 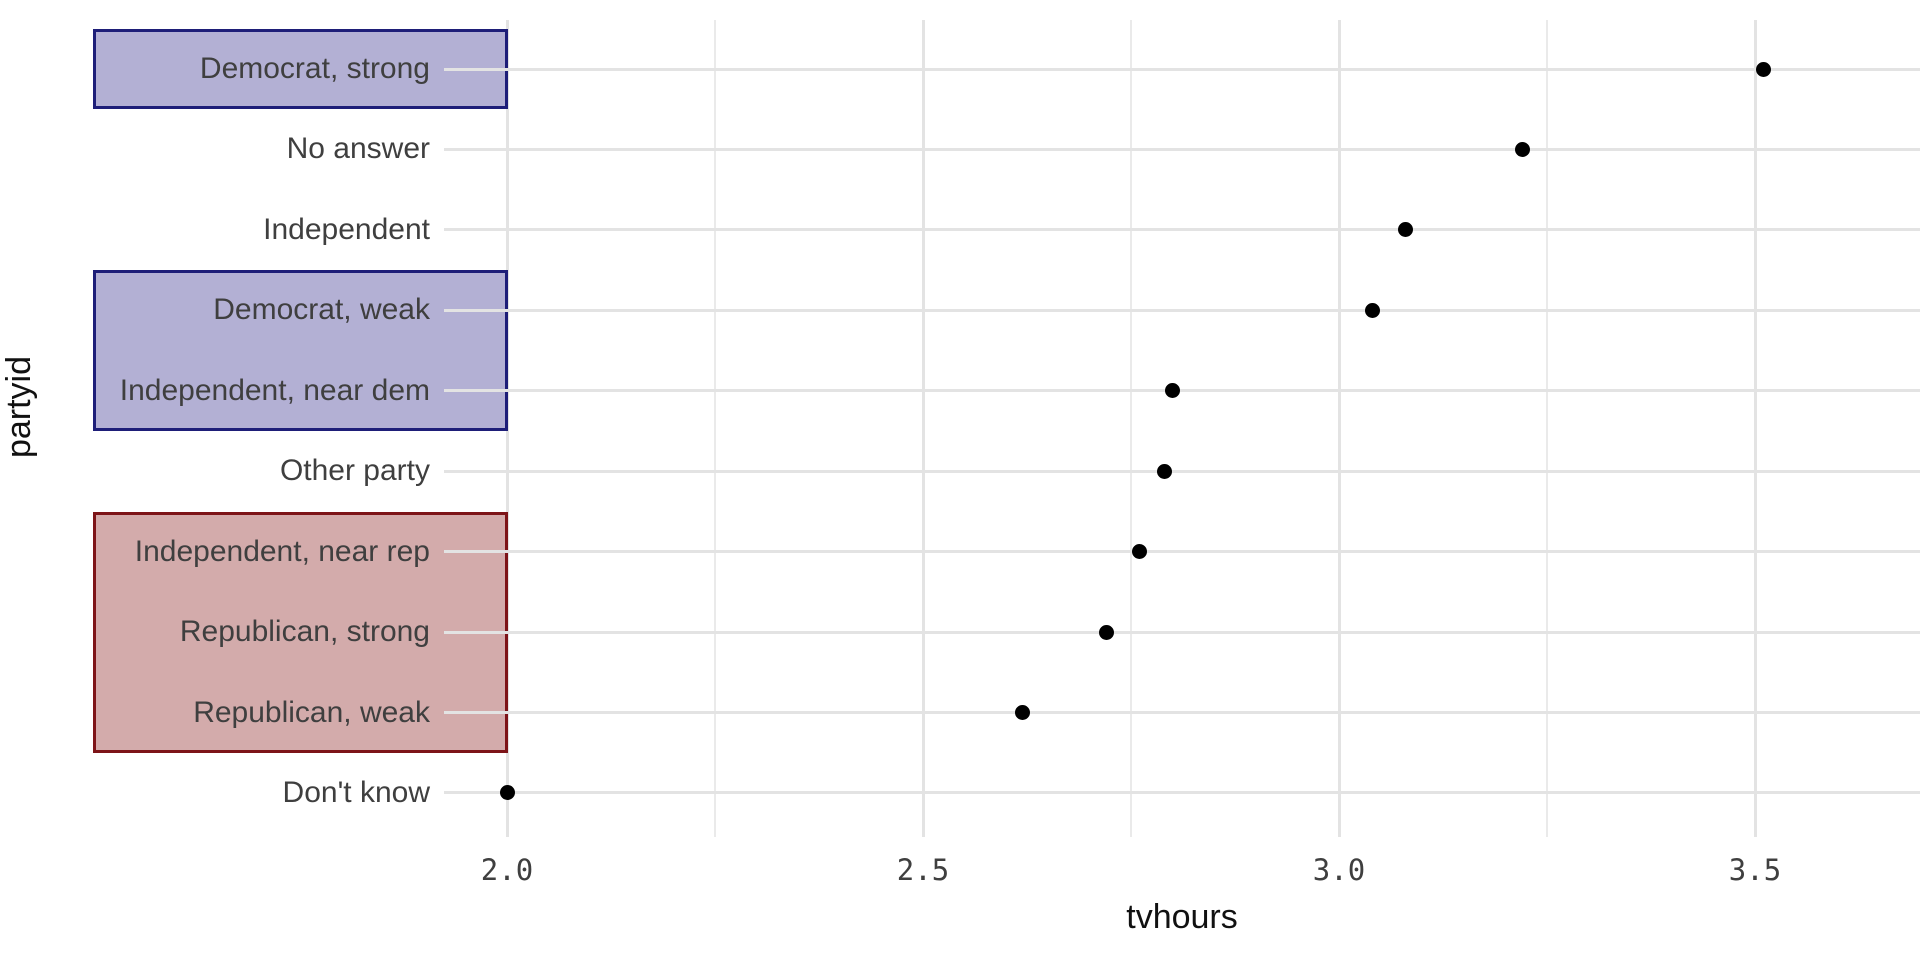 What do you see at coordinates (314, 68) in the screenshot?
I see `category-label: Democrat, strong` at bounding box center [314, 68].